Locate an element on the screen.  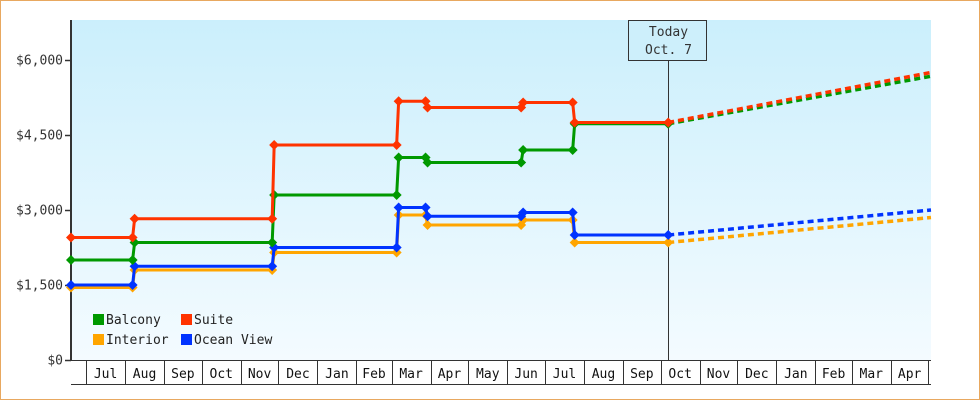
y-tick-label: $1,500 is located at coordinates (39, 286).